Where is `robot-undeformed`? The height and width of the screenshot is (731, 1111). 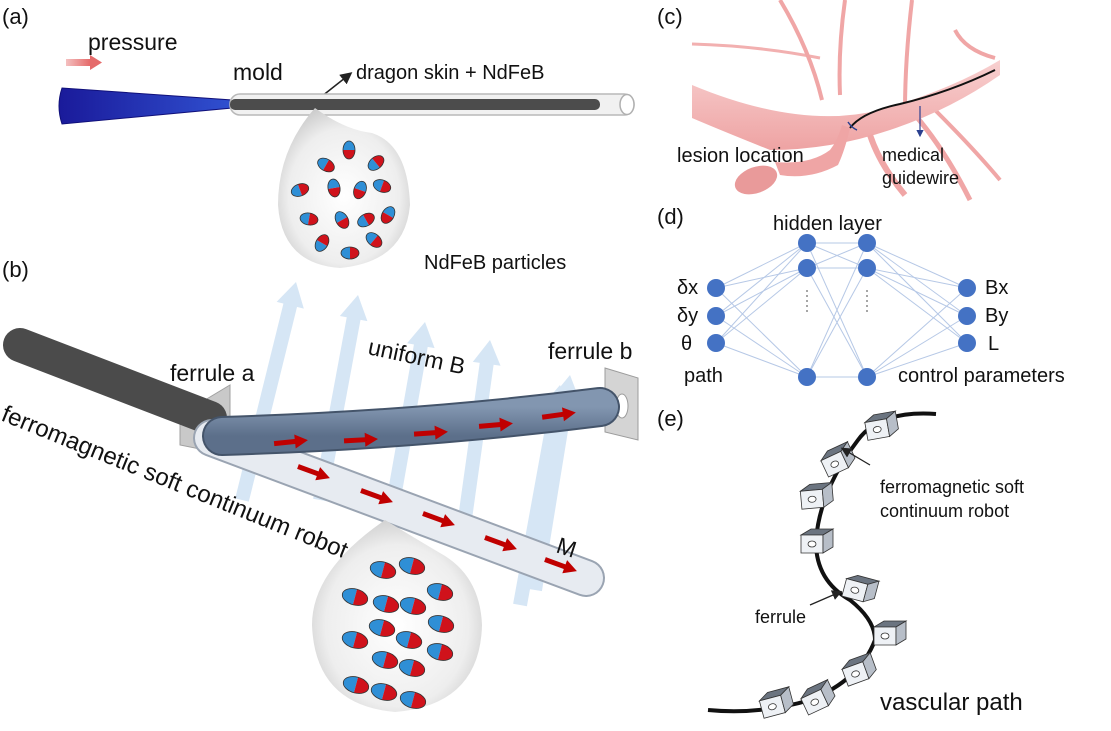
robot-undeformed is located at coordinates (399, 508).